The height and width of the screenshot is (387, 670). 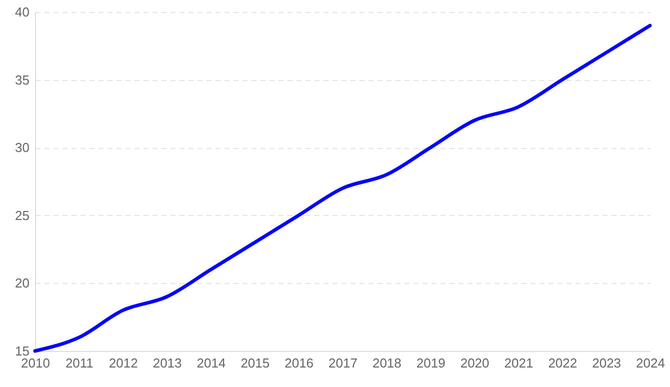 What do you see at coordinates (22, 148) in the screenshot?
I see `y-tick-label: 30` at bounding box center [22, 148].